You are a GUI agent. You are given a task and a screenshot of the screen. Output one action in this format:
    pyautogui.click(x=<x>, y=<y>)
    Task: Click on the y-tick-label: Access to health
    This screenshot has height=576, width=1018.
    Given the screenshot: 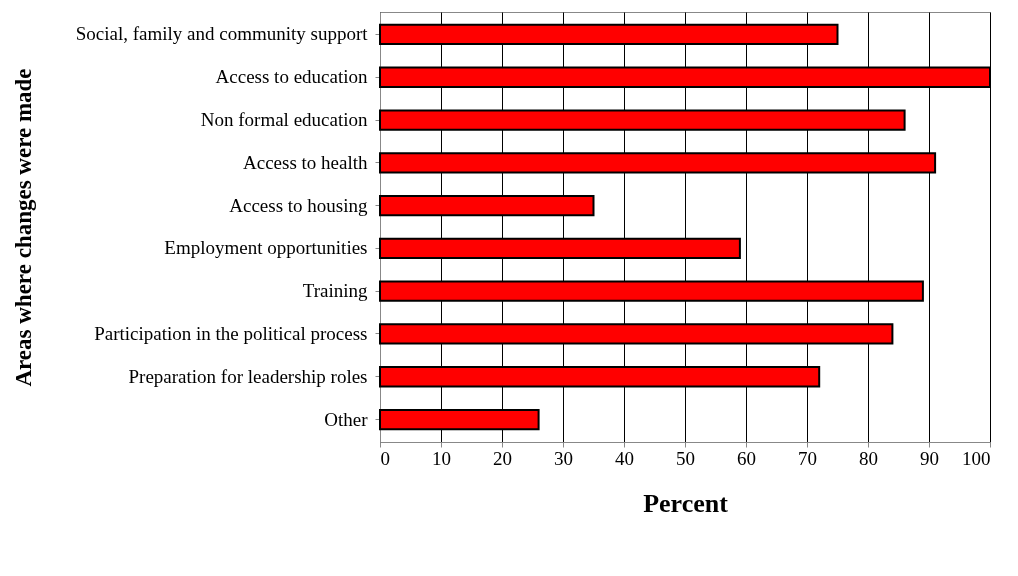 What is the action you would take?
    pyautogui.click(x=305, y=162)
    